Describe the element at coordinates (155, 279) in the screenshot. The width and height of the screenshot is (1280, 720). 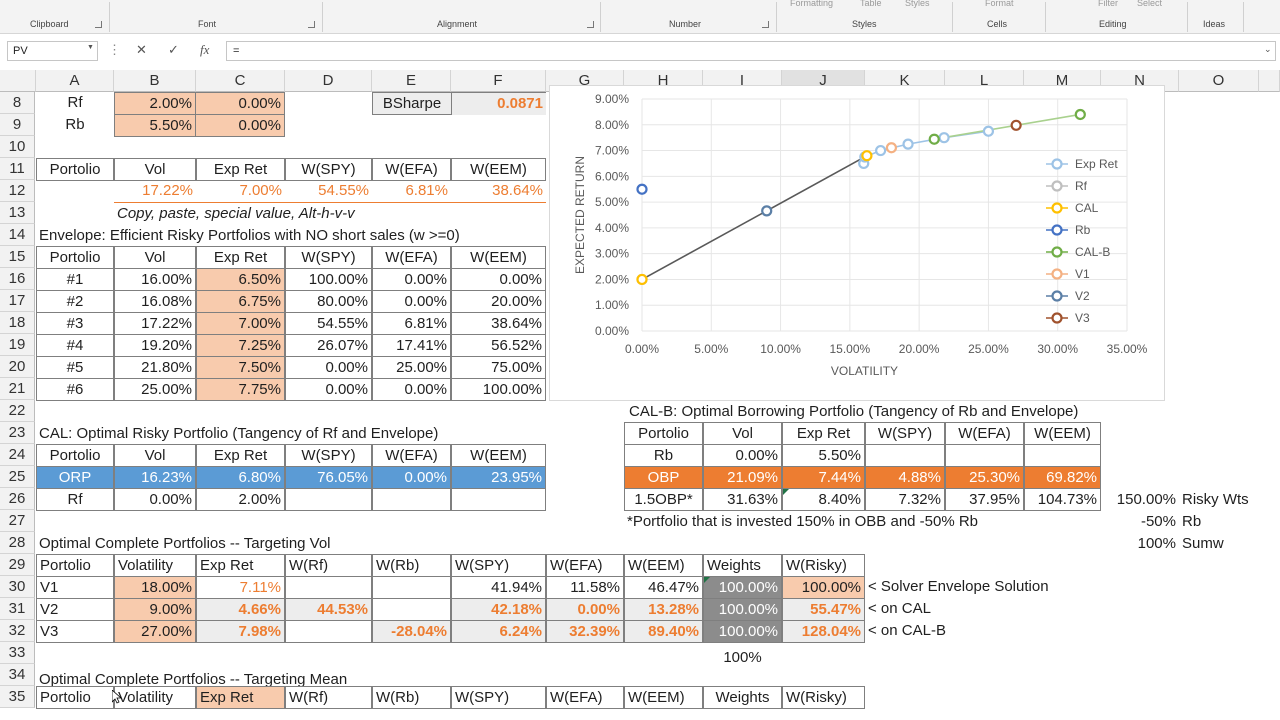
I see `cell-b16: 16.00%` at that location.